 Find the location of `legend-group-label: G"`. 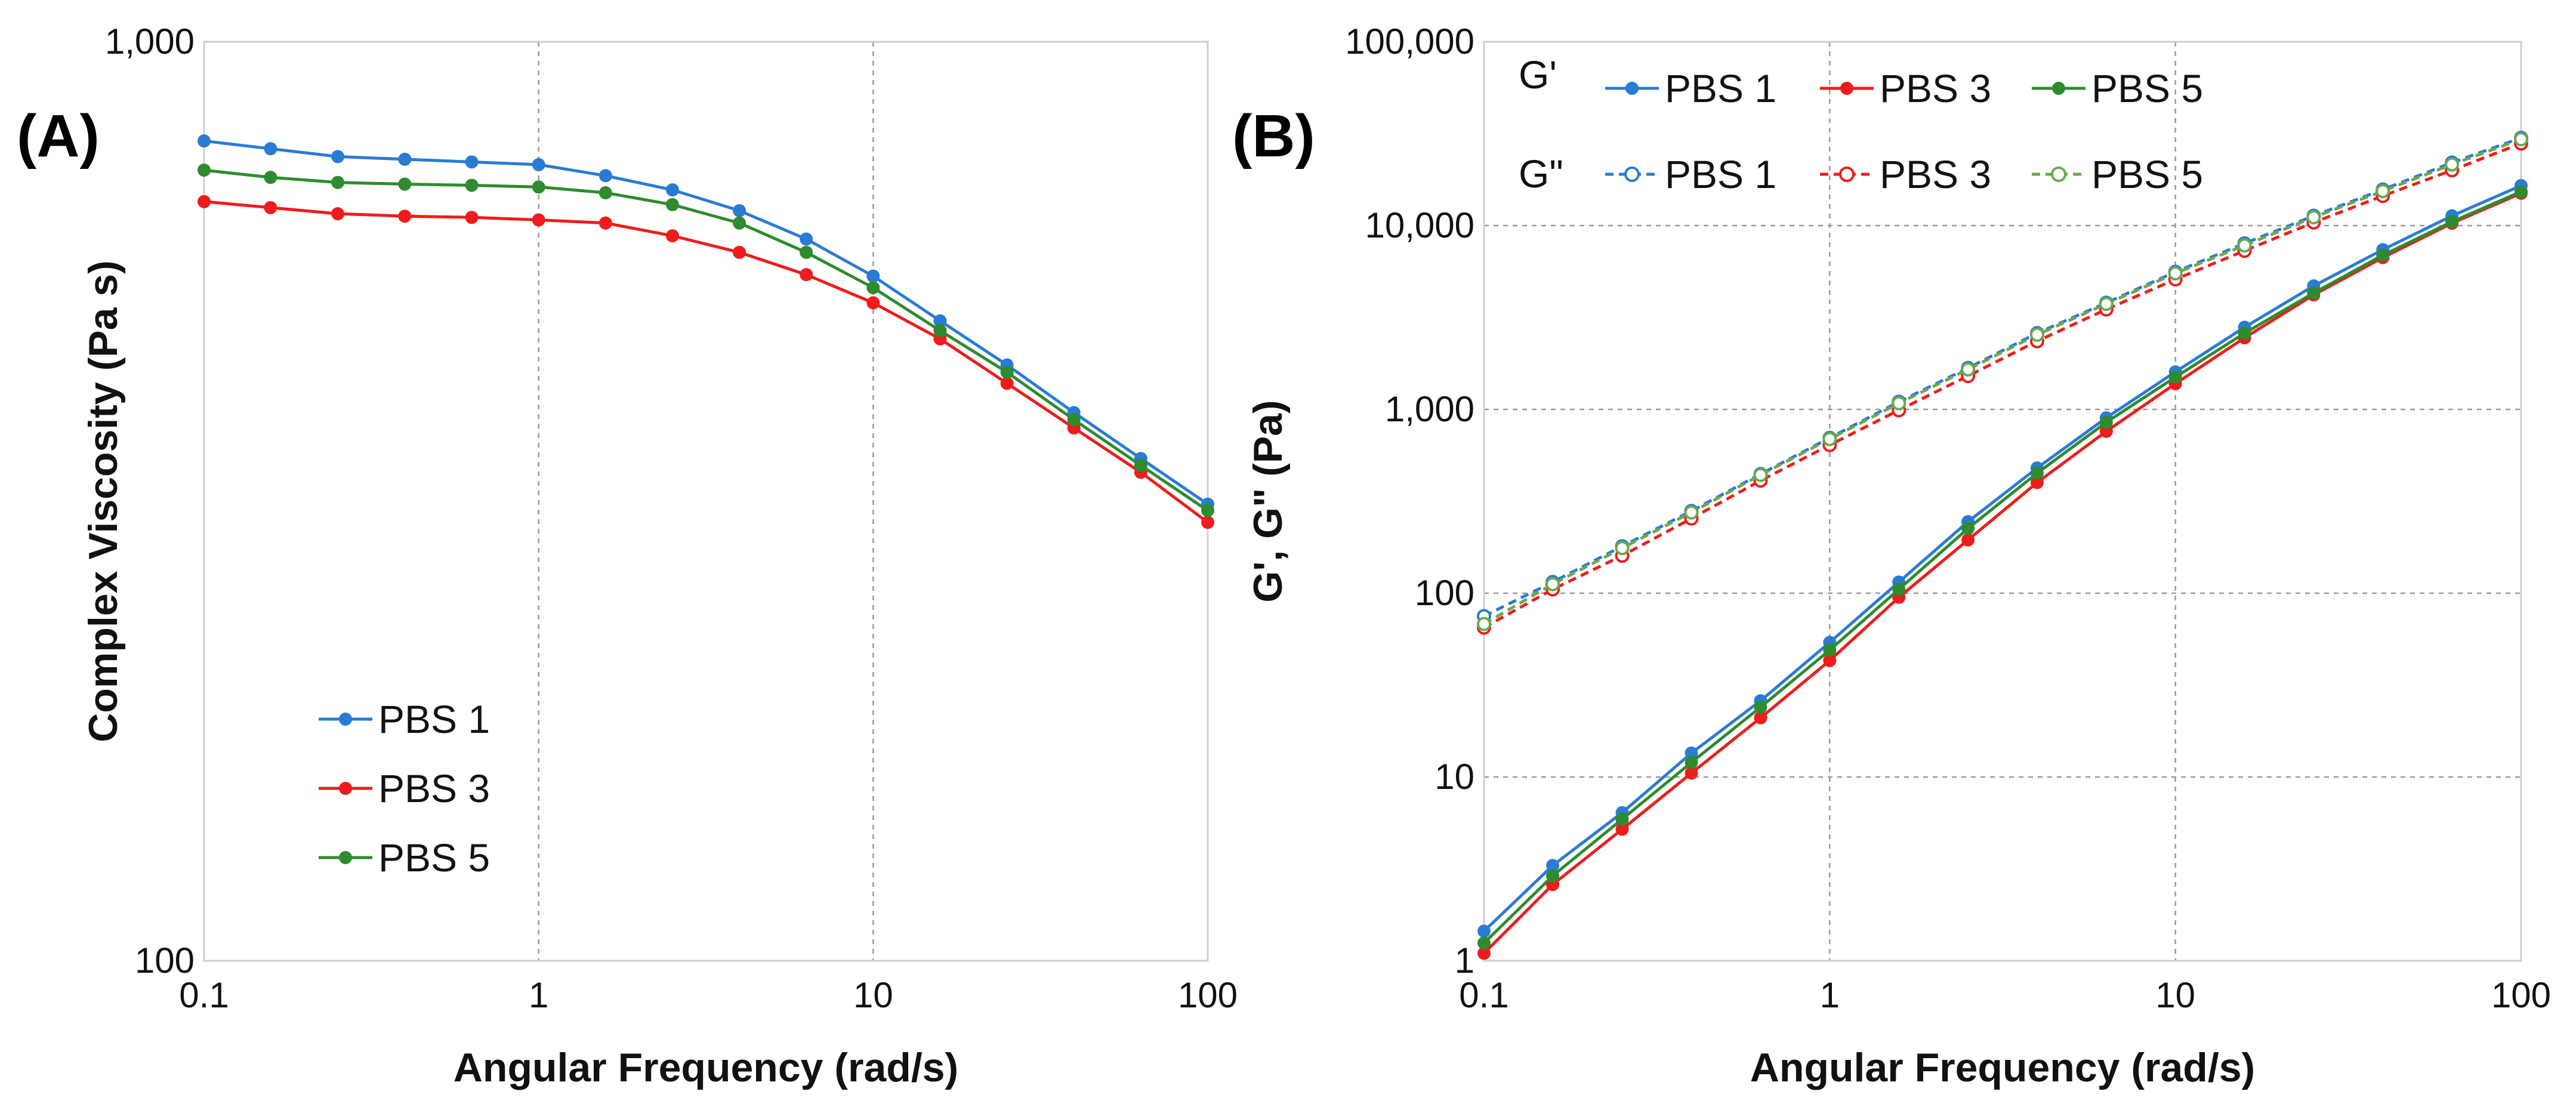

legend-group-label: G" is located at coordinates (1541, 174).